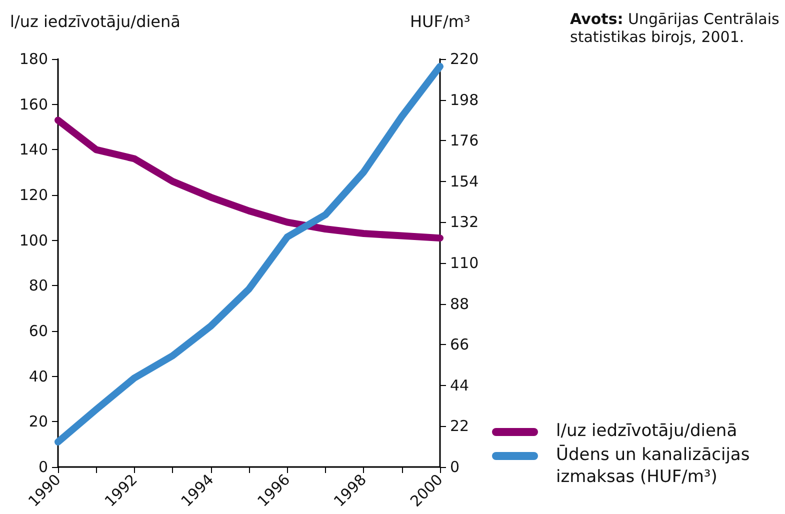 This screenshot has height=514, width=785. What do you see at coordinates (464, 59) in the screenshot?
I see `y2-tick-label: 220` at bounding box center [464, 59].